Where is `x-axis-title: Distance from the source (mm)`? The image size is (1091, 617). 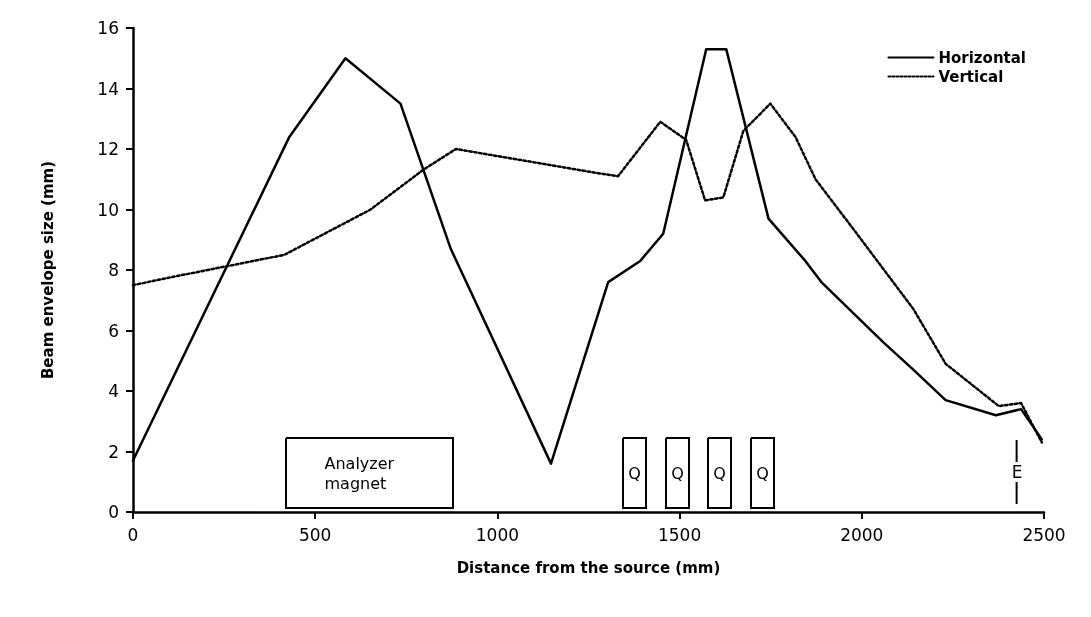 x-axis-title: Distance from the source (mm) is located at coordinates (588, 567).